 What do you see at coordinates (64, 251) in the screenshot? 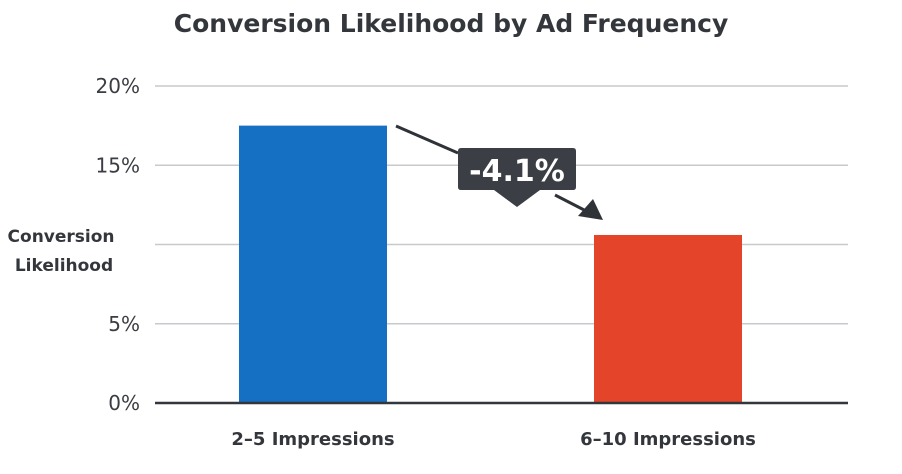
I see `y-axis-label: Conversion Likelihood` at bounding box center [64, 251].